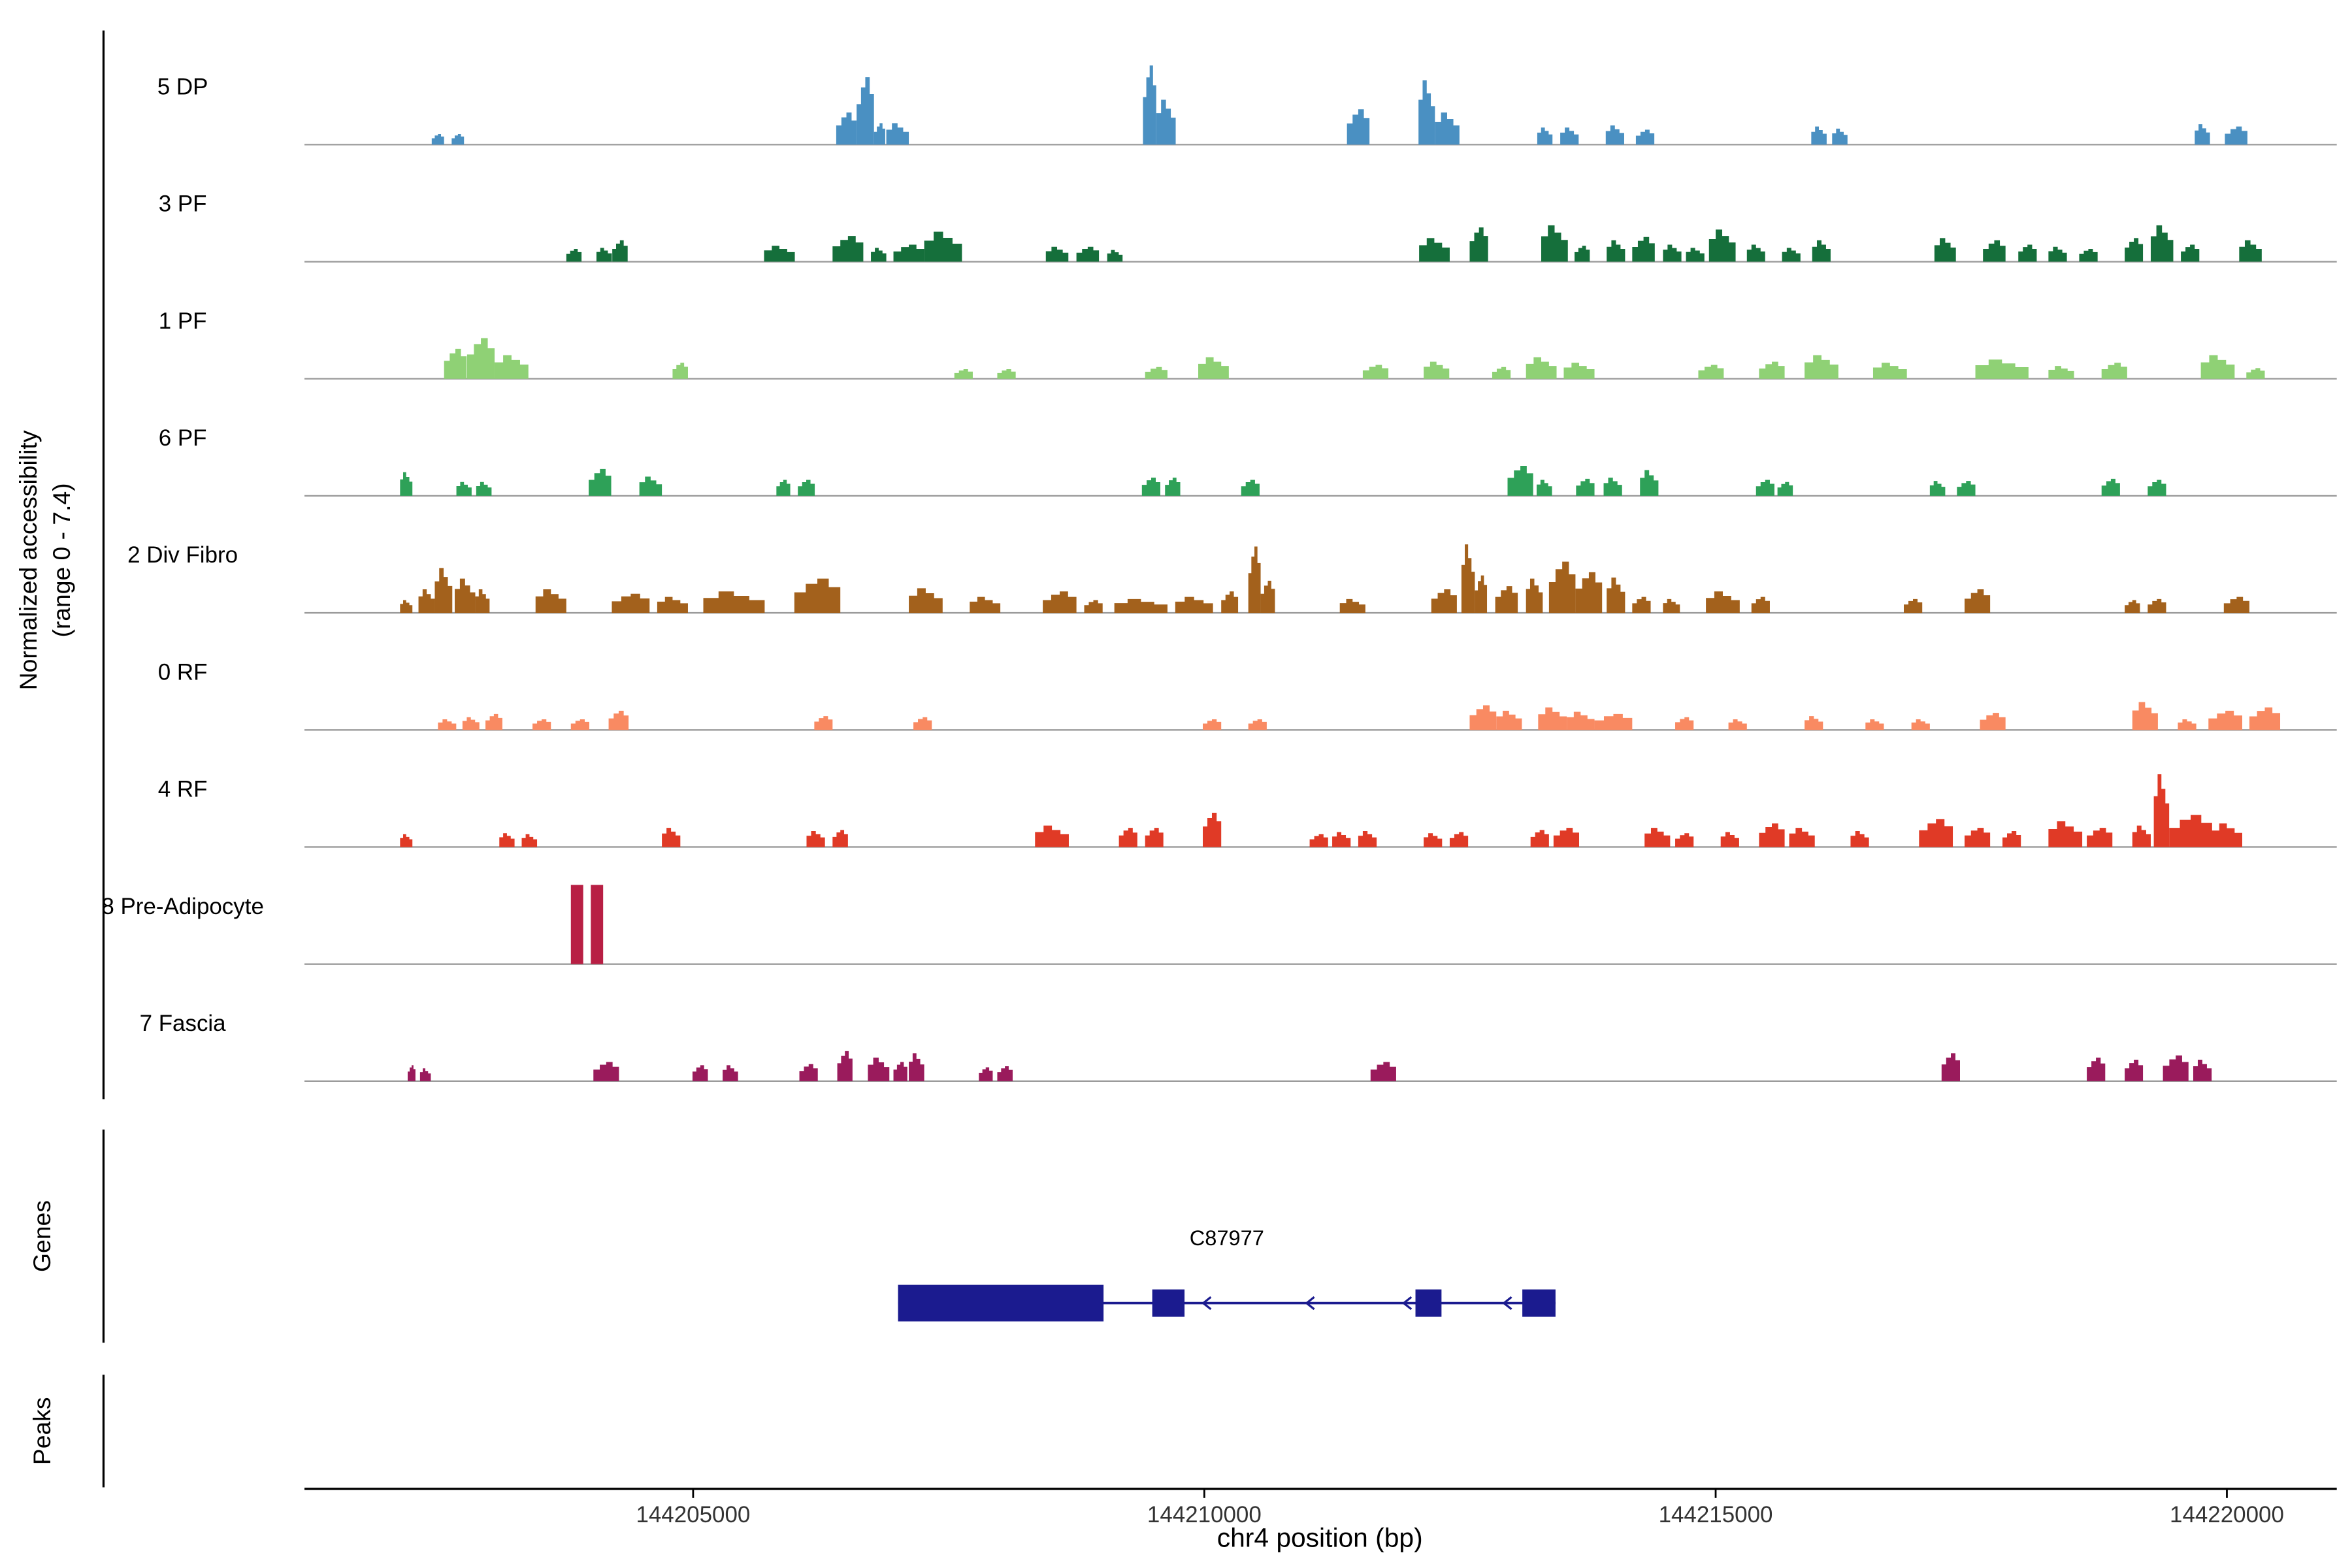 This screenshot has width=2352, height=1568. Describe the element at coordinates (1227, 1274) in the screenshot. I see `gene-model-layer: C87977` at that location.